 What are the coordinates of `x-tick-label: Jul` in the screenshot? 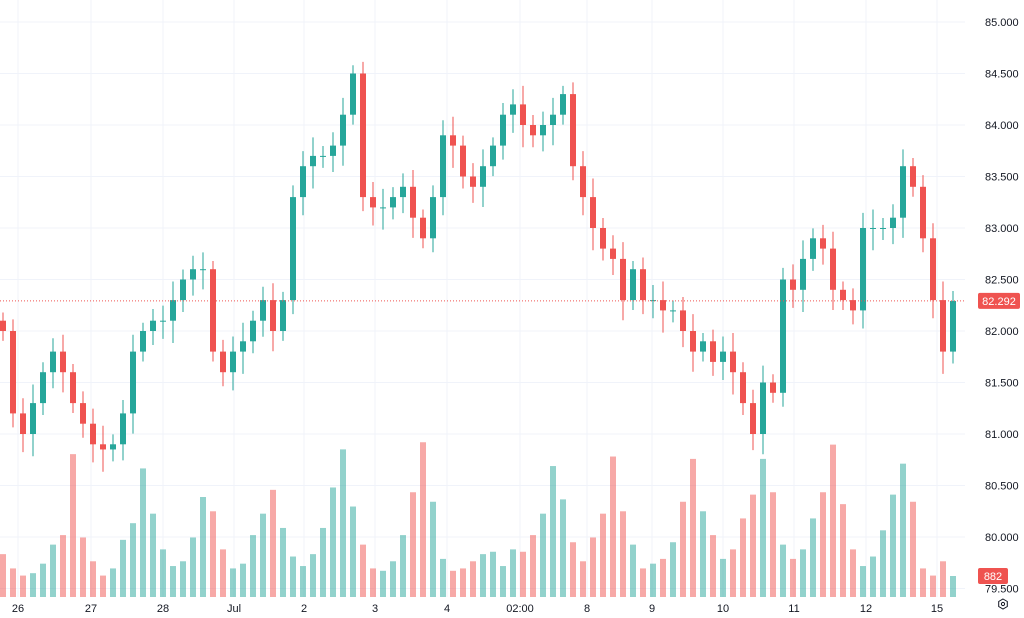 It's located at (234, 609).